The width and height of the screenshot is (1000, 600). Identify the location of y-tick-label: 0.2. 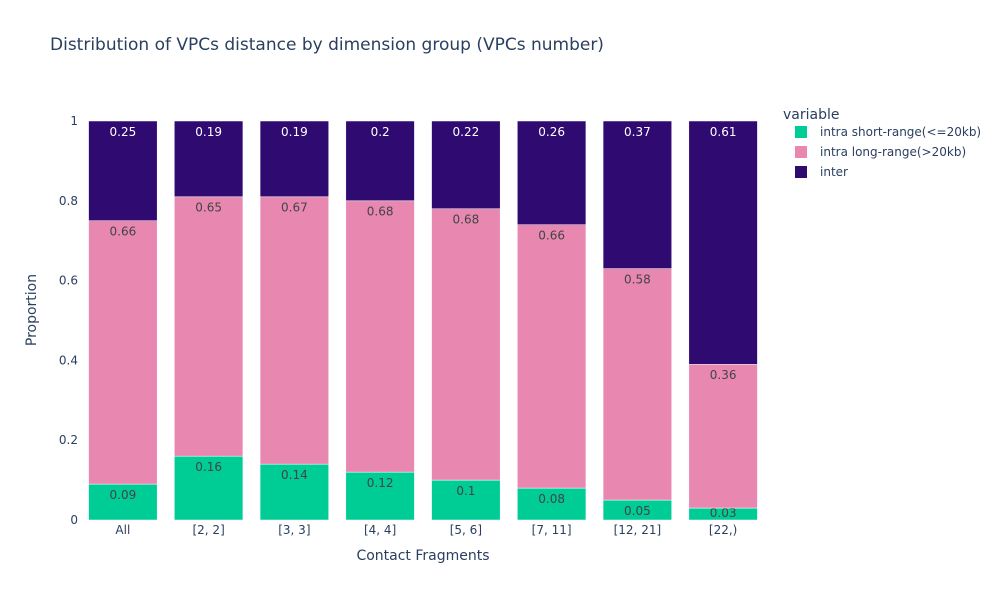
(68, 440).